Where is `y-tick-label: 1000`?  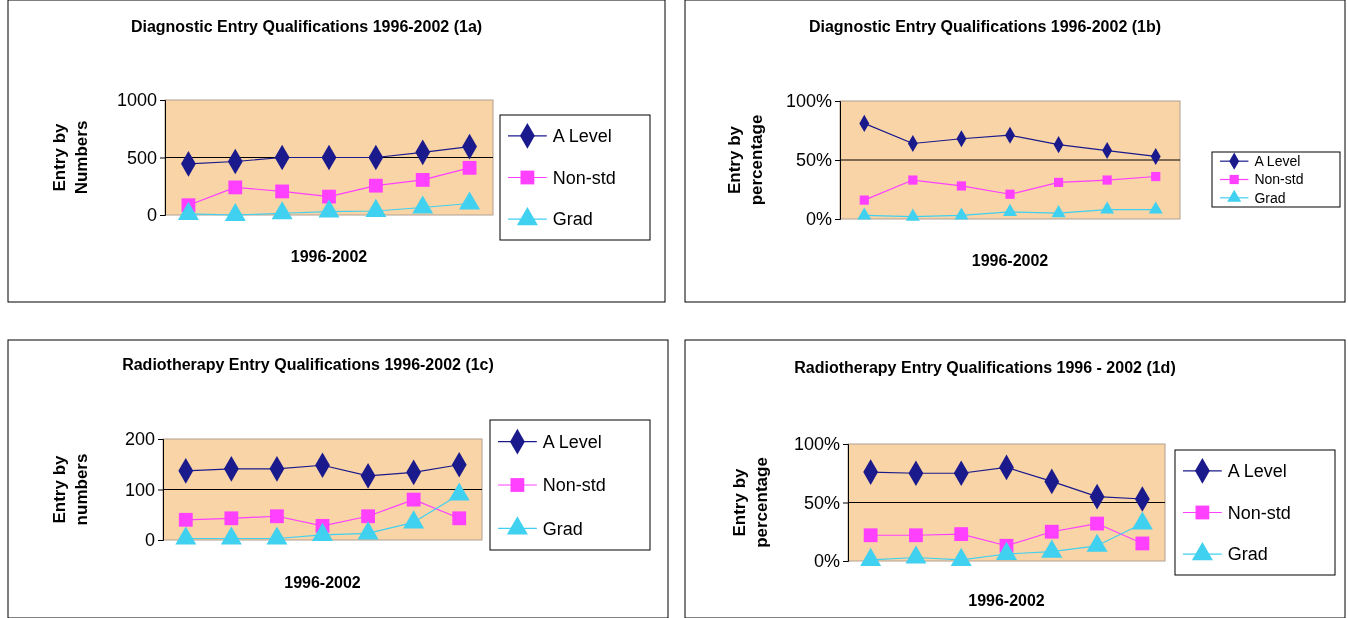
y-tick-label: 1000 is located at coordinates (136, 100).